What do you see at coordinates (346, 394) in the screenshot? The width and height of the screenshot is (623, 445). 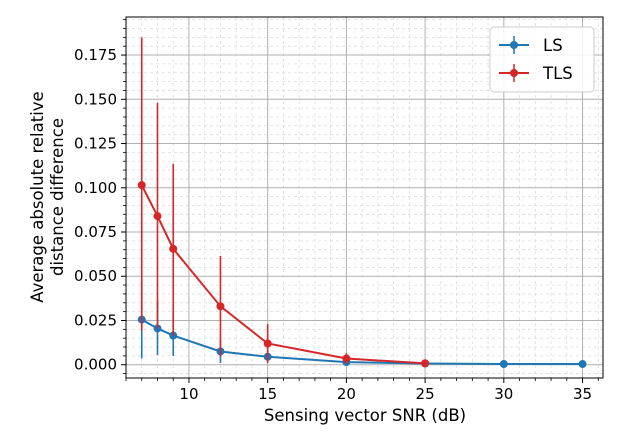 I see `x-tick-label: 20` at bounding box center [346, 394].